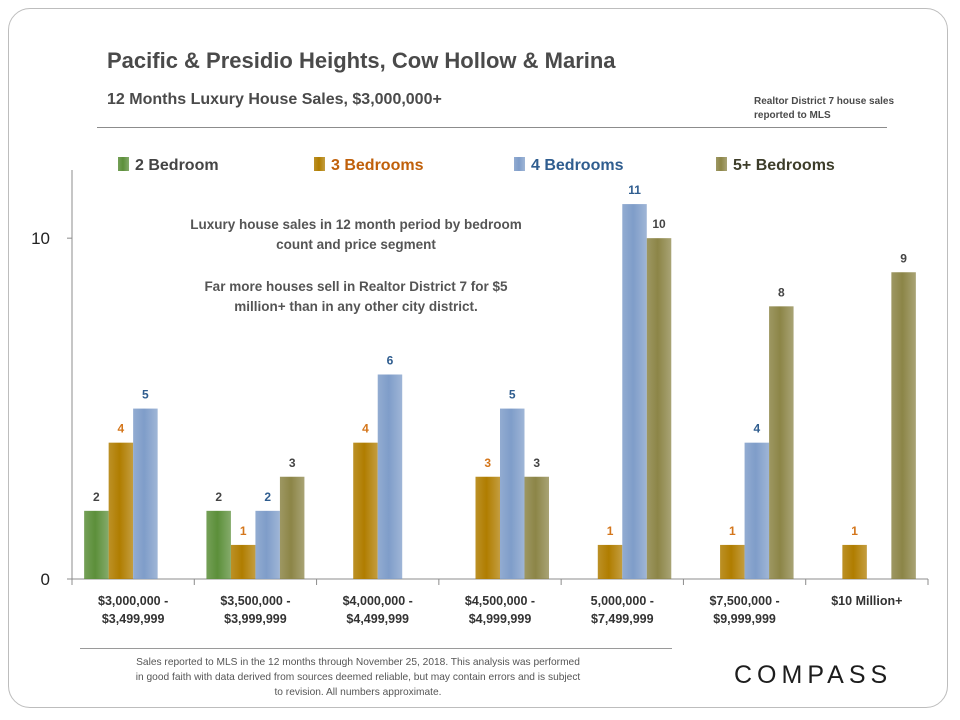 The height and width of the screenshot is (720, 960). I want to click on x-tick-label: $10 Million+, so click(866, 601).